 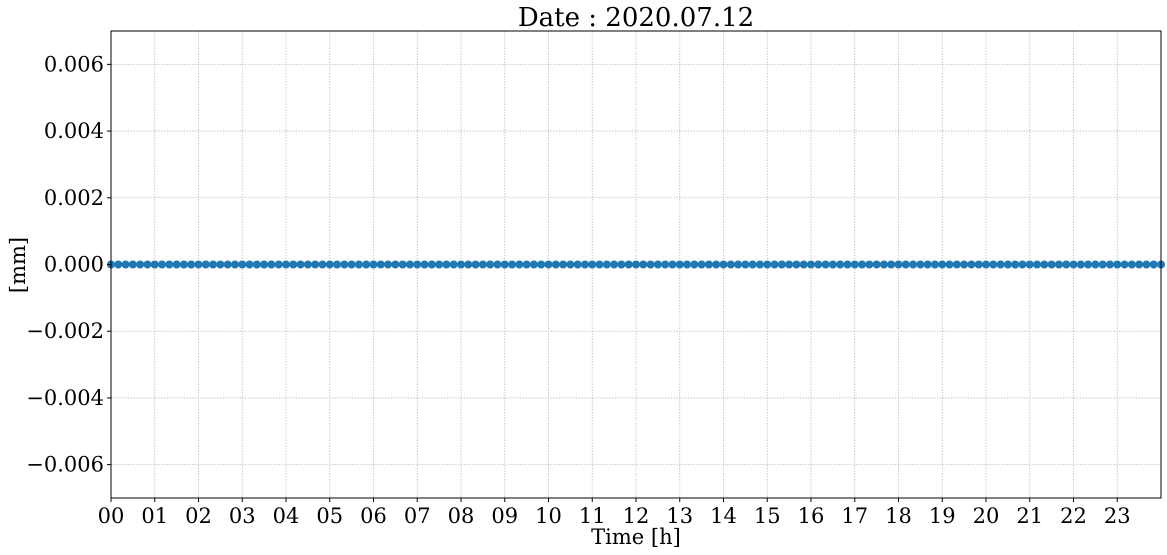 I want to click on x-tick-label: 01, so click(x=154, y=516).